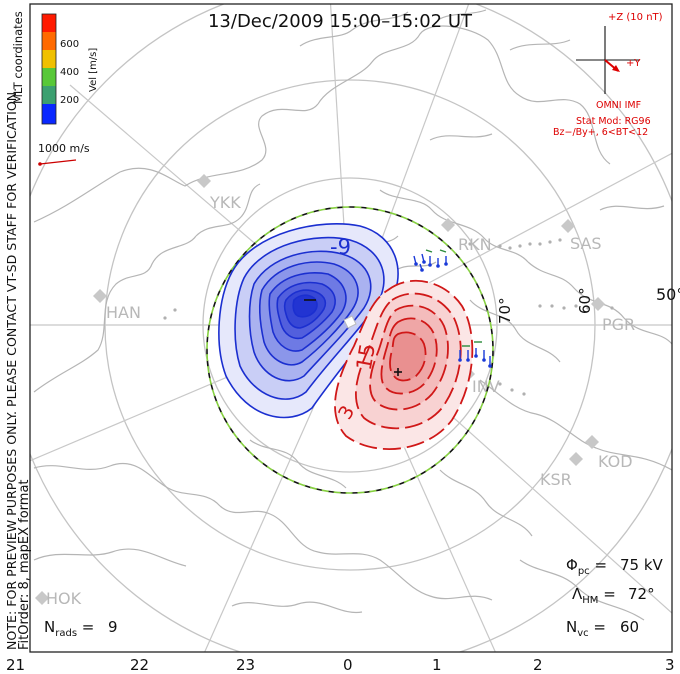  What do you see at coordinates (245, 665) in the screenshot?
I see `mlt-tick-23: 23` at bounding box center [245, 665].